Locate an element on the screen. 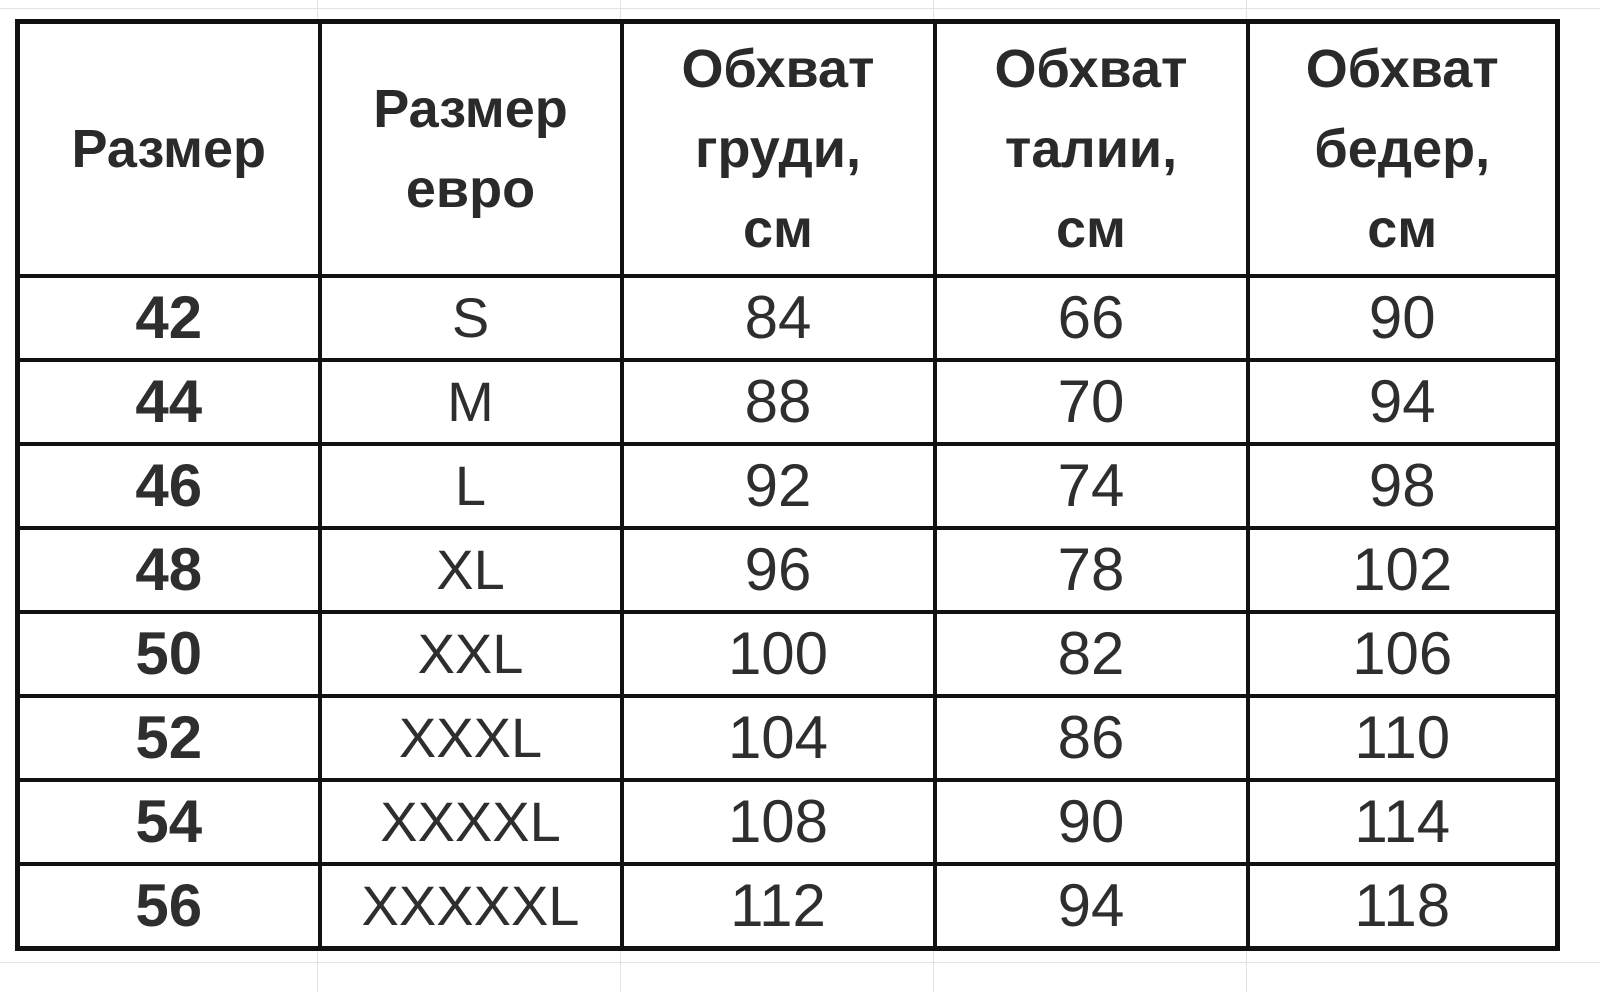 The width and height of the screenshot is (1600, 992). header-euro-size: Размер евро is located at coordinates (470, 148).